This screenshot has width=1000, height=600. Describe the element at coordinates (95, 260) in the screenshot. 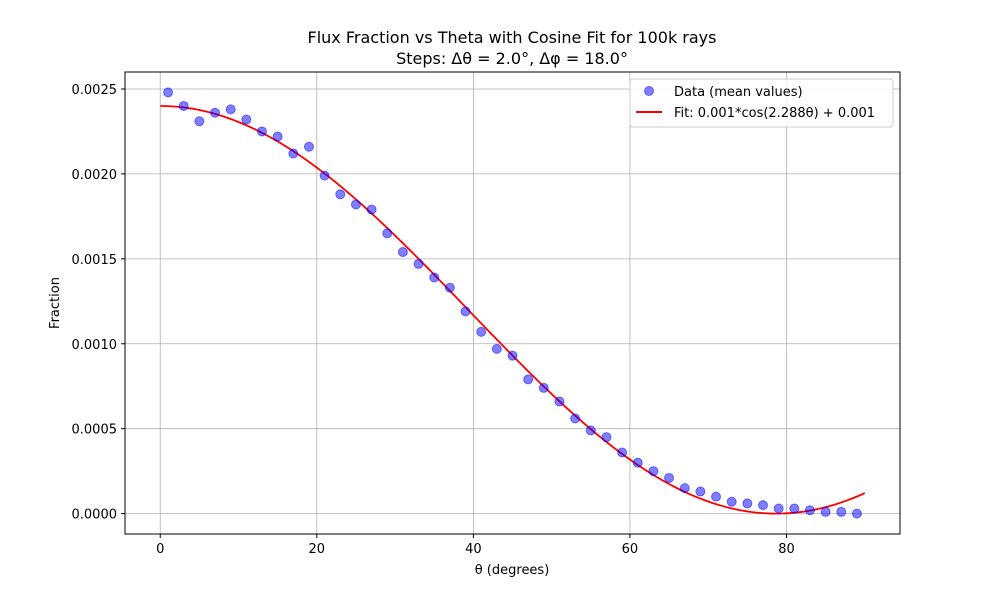

I see `y-tick-label: 0.0015` at that location.